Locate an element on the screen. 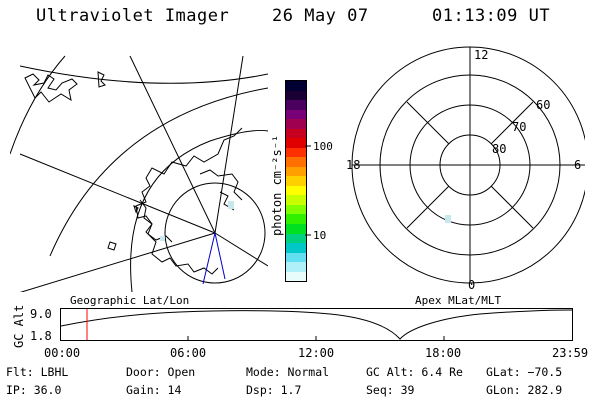 This screenshot has height=400, width=600. color-bar is located at coordinates (296, 181).